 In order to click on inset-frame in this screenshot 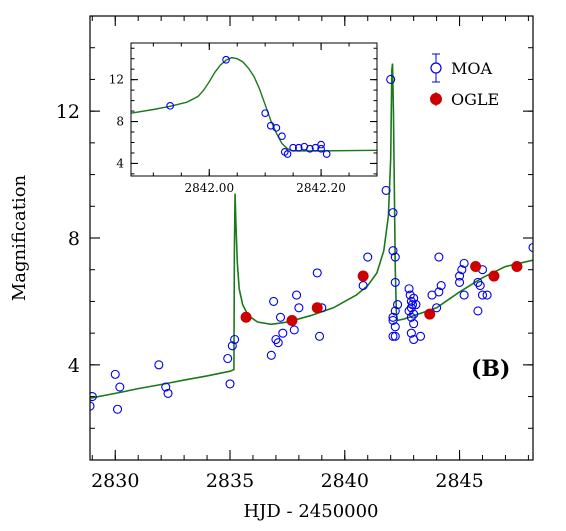, I will do `click(254, 109)`.